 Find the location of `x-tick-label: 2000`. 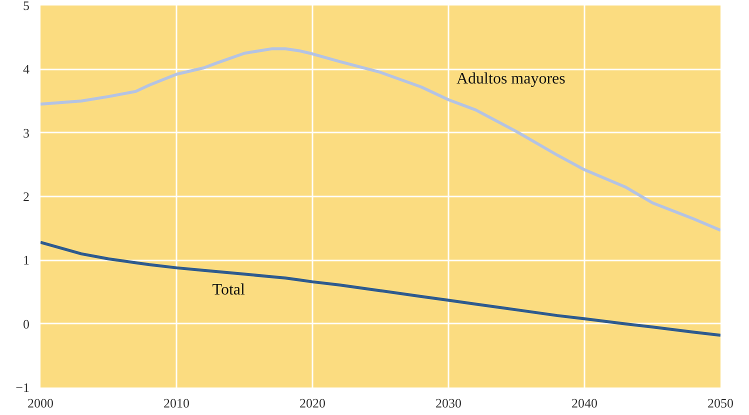

x-tick-label: 2000 is located at coordinates (41, 403).